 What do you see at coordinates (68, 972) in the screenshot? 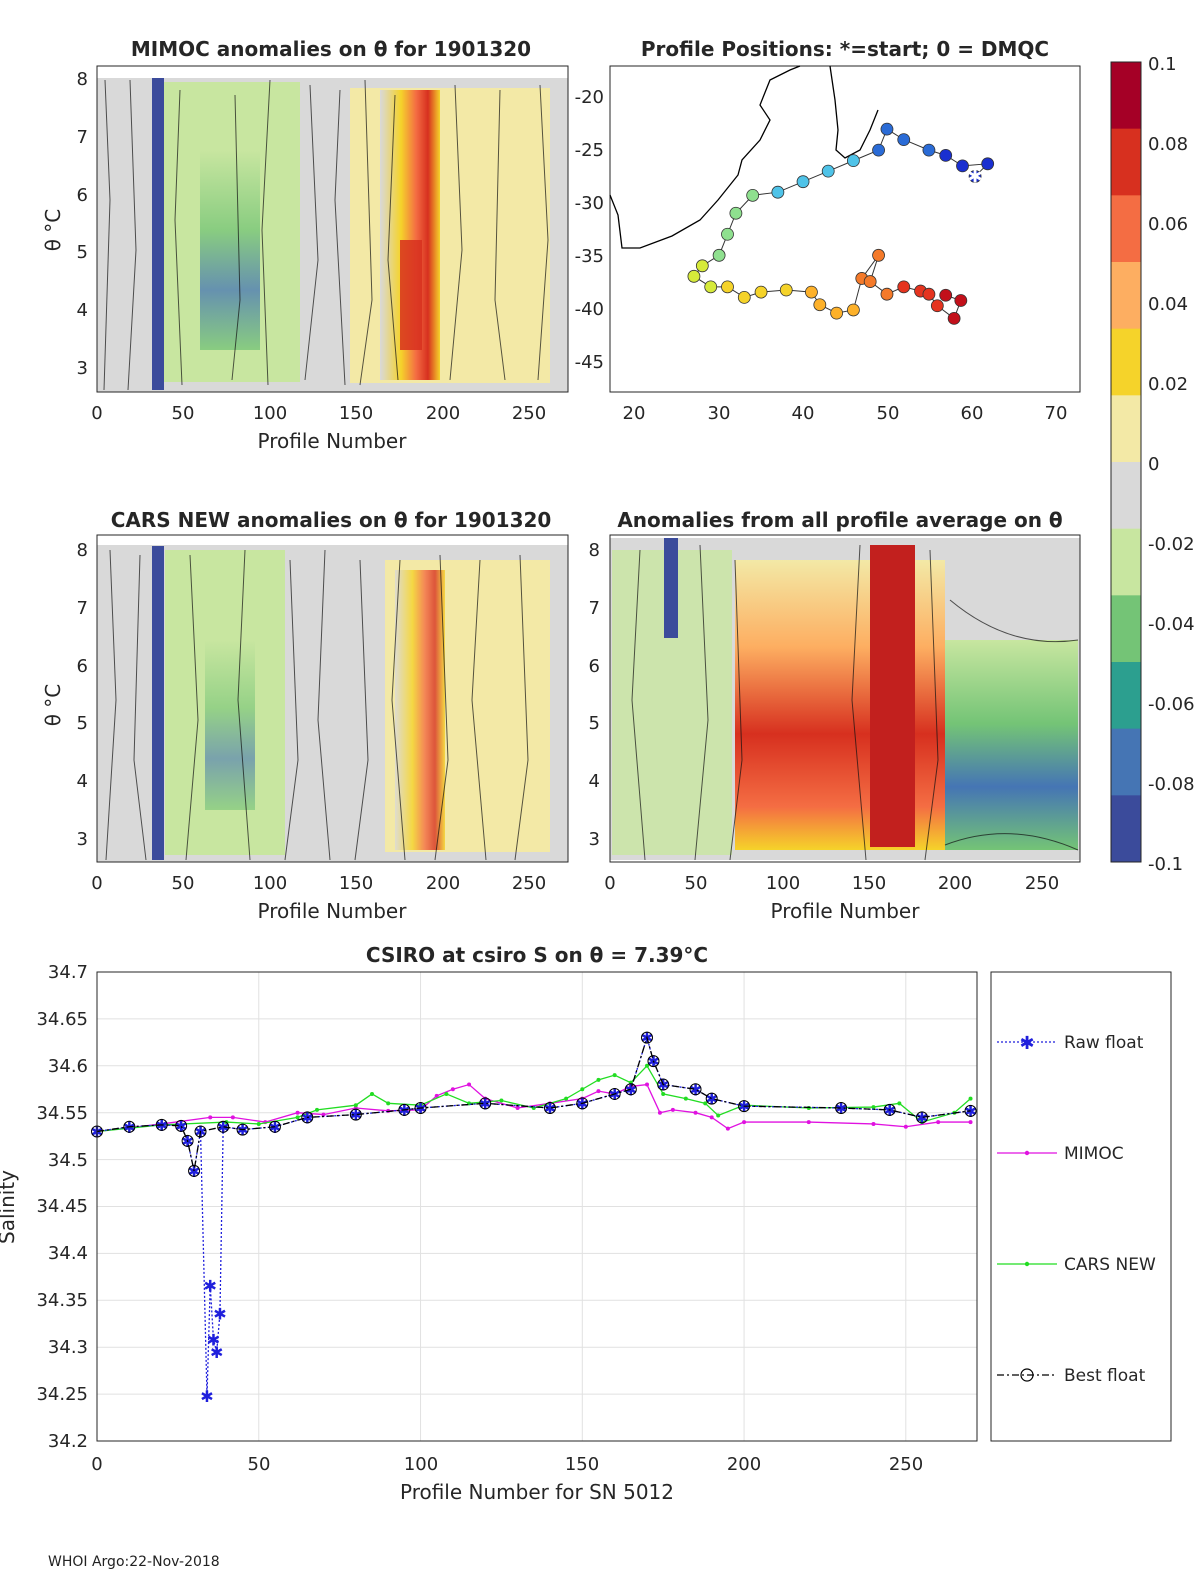
I see `salinity-ytick: 34.7` at bounding box center [68, 972].